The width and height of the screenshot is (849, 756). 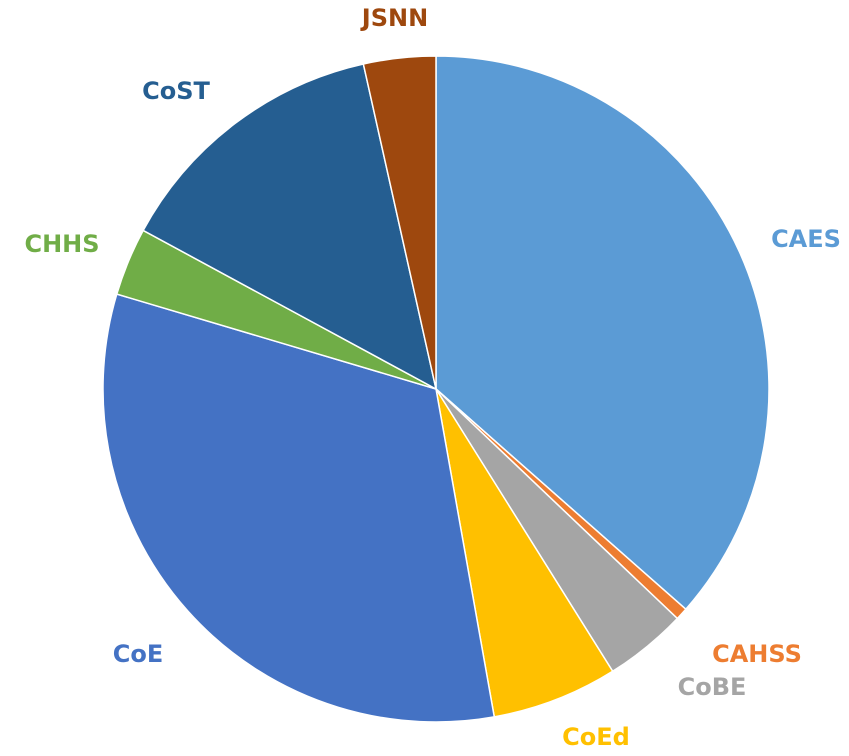 What do you see at coordinates (712, 687) in the screenshot?
I see `slice-label: CoBE` at bounding box center [712, 687].